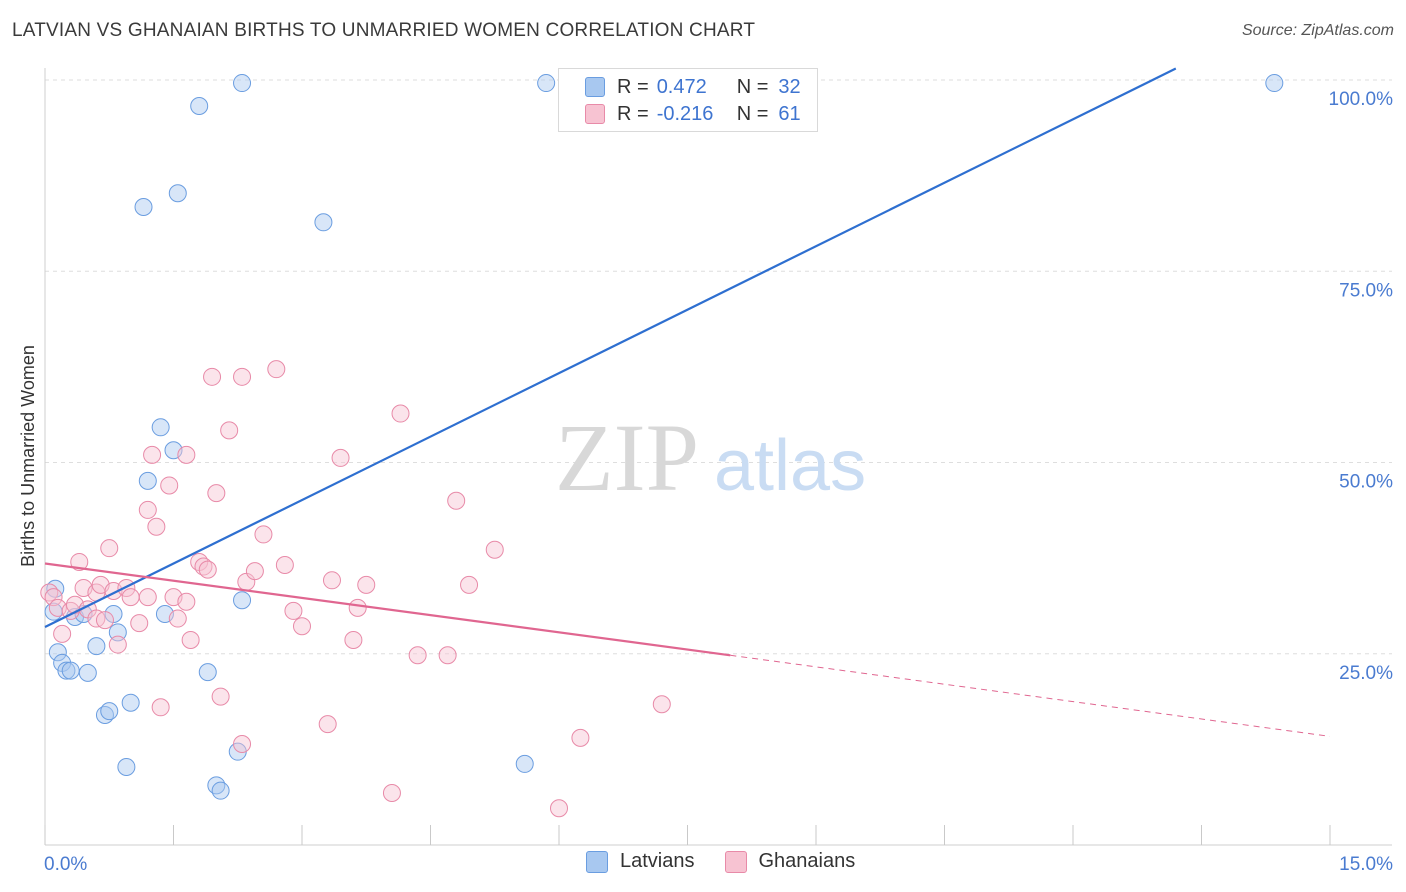 The width and height of the screenshot is (1406, 892). What do you see at coordinates (1030, 695) in the screenshot?
I see `ghanaians-trend-extension` at bounding box center [1030, 695].